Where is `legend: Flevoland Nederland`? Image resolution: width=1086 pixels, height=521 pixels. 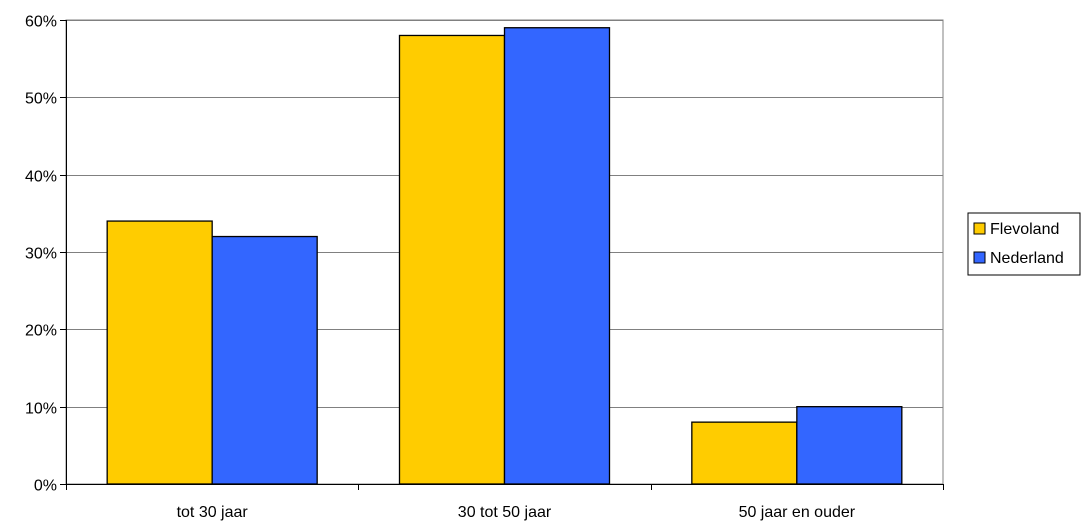 legend: Flevoland Nederland is located at coordinates (1024, 244).